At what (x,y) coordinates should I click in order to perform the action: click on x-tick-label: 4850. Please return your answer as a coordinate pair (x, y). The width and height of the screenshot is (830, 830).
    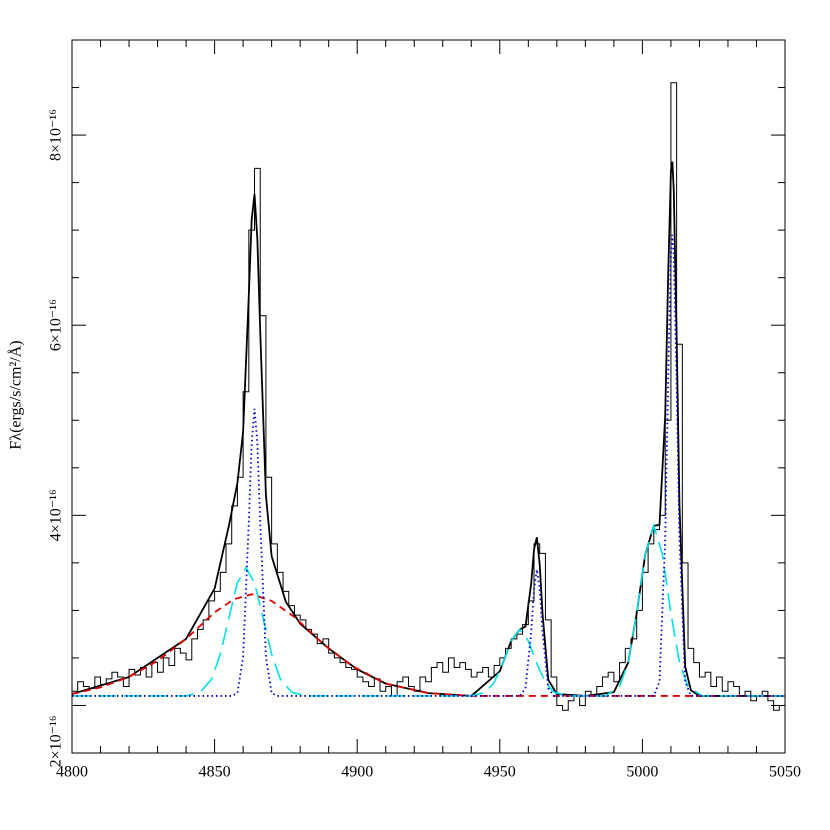
    Looking at the image, I should click on (215, 772).